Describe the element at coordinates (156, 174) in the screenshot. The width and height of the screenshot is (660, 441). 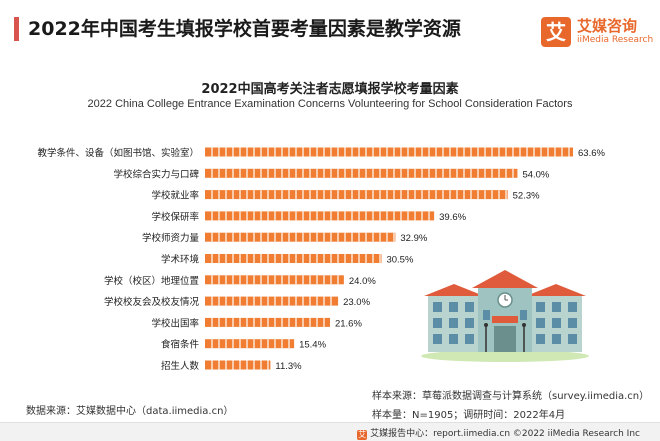
I see `category-label: 学校综合实力与口碑` at that location.